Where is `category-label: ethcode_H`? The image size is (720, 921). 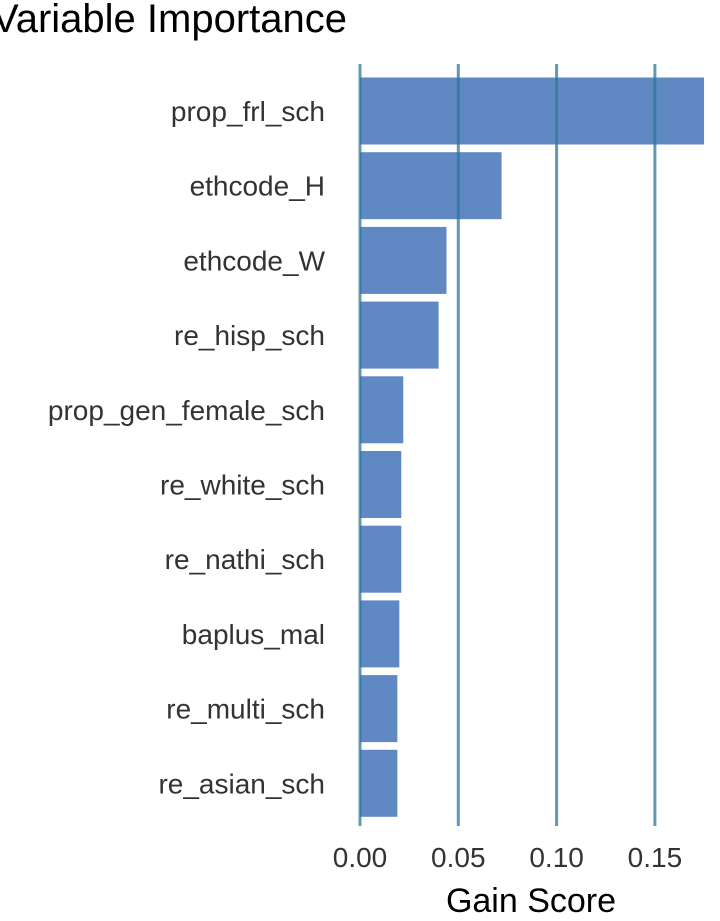
category-label: ethcode_H is located at coordinates (257, 186).